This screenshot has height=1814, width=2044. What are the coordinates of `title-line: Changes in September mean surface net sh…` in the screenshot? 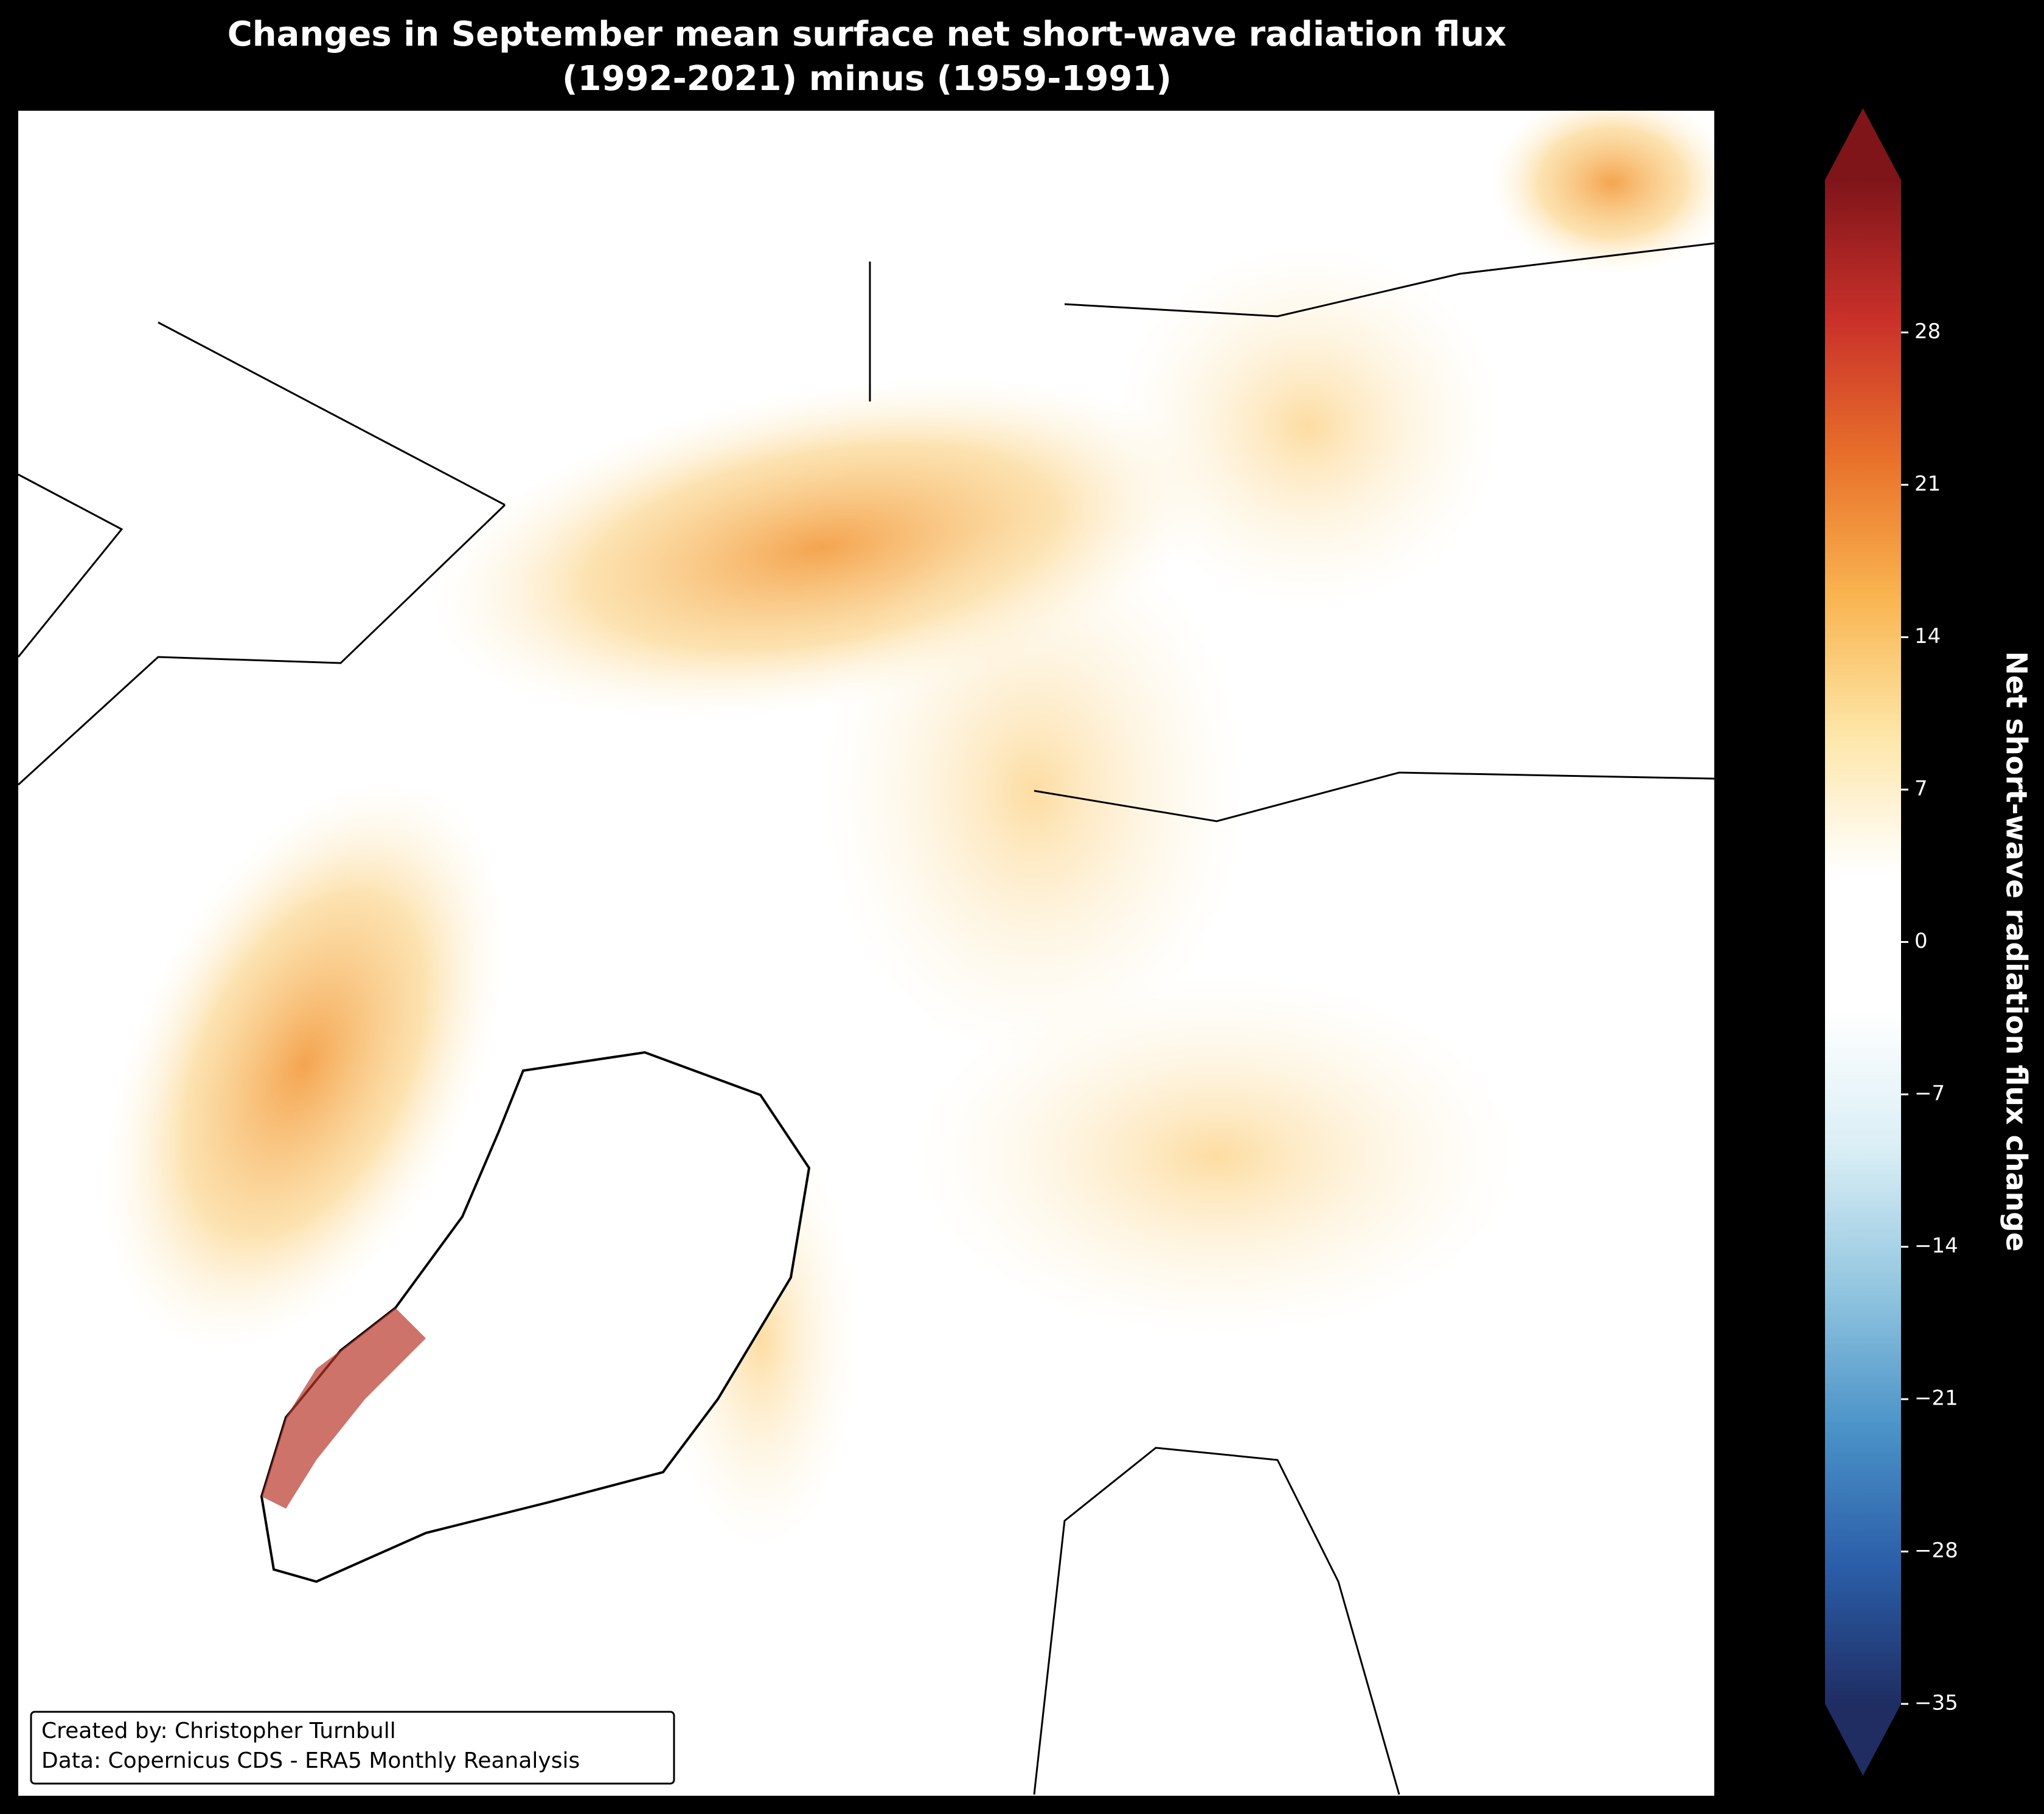 It's located at (867, 35).